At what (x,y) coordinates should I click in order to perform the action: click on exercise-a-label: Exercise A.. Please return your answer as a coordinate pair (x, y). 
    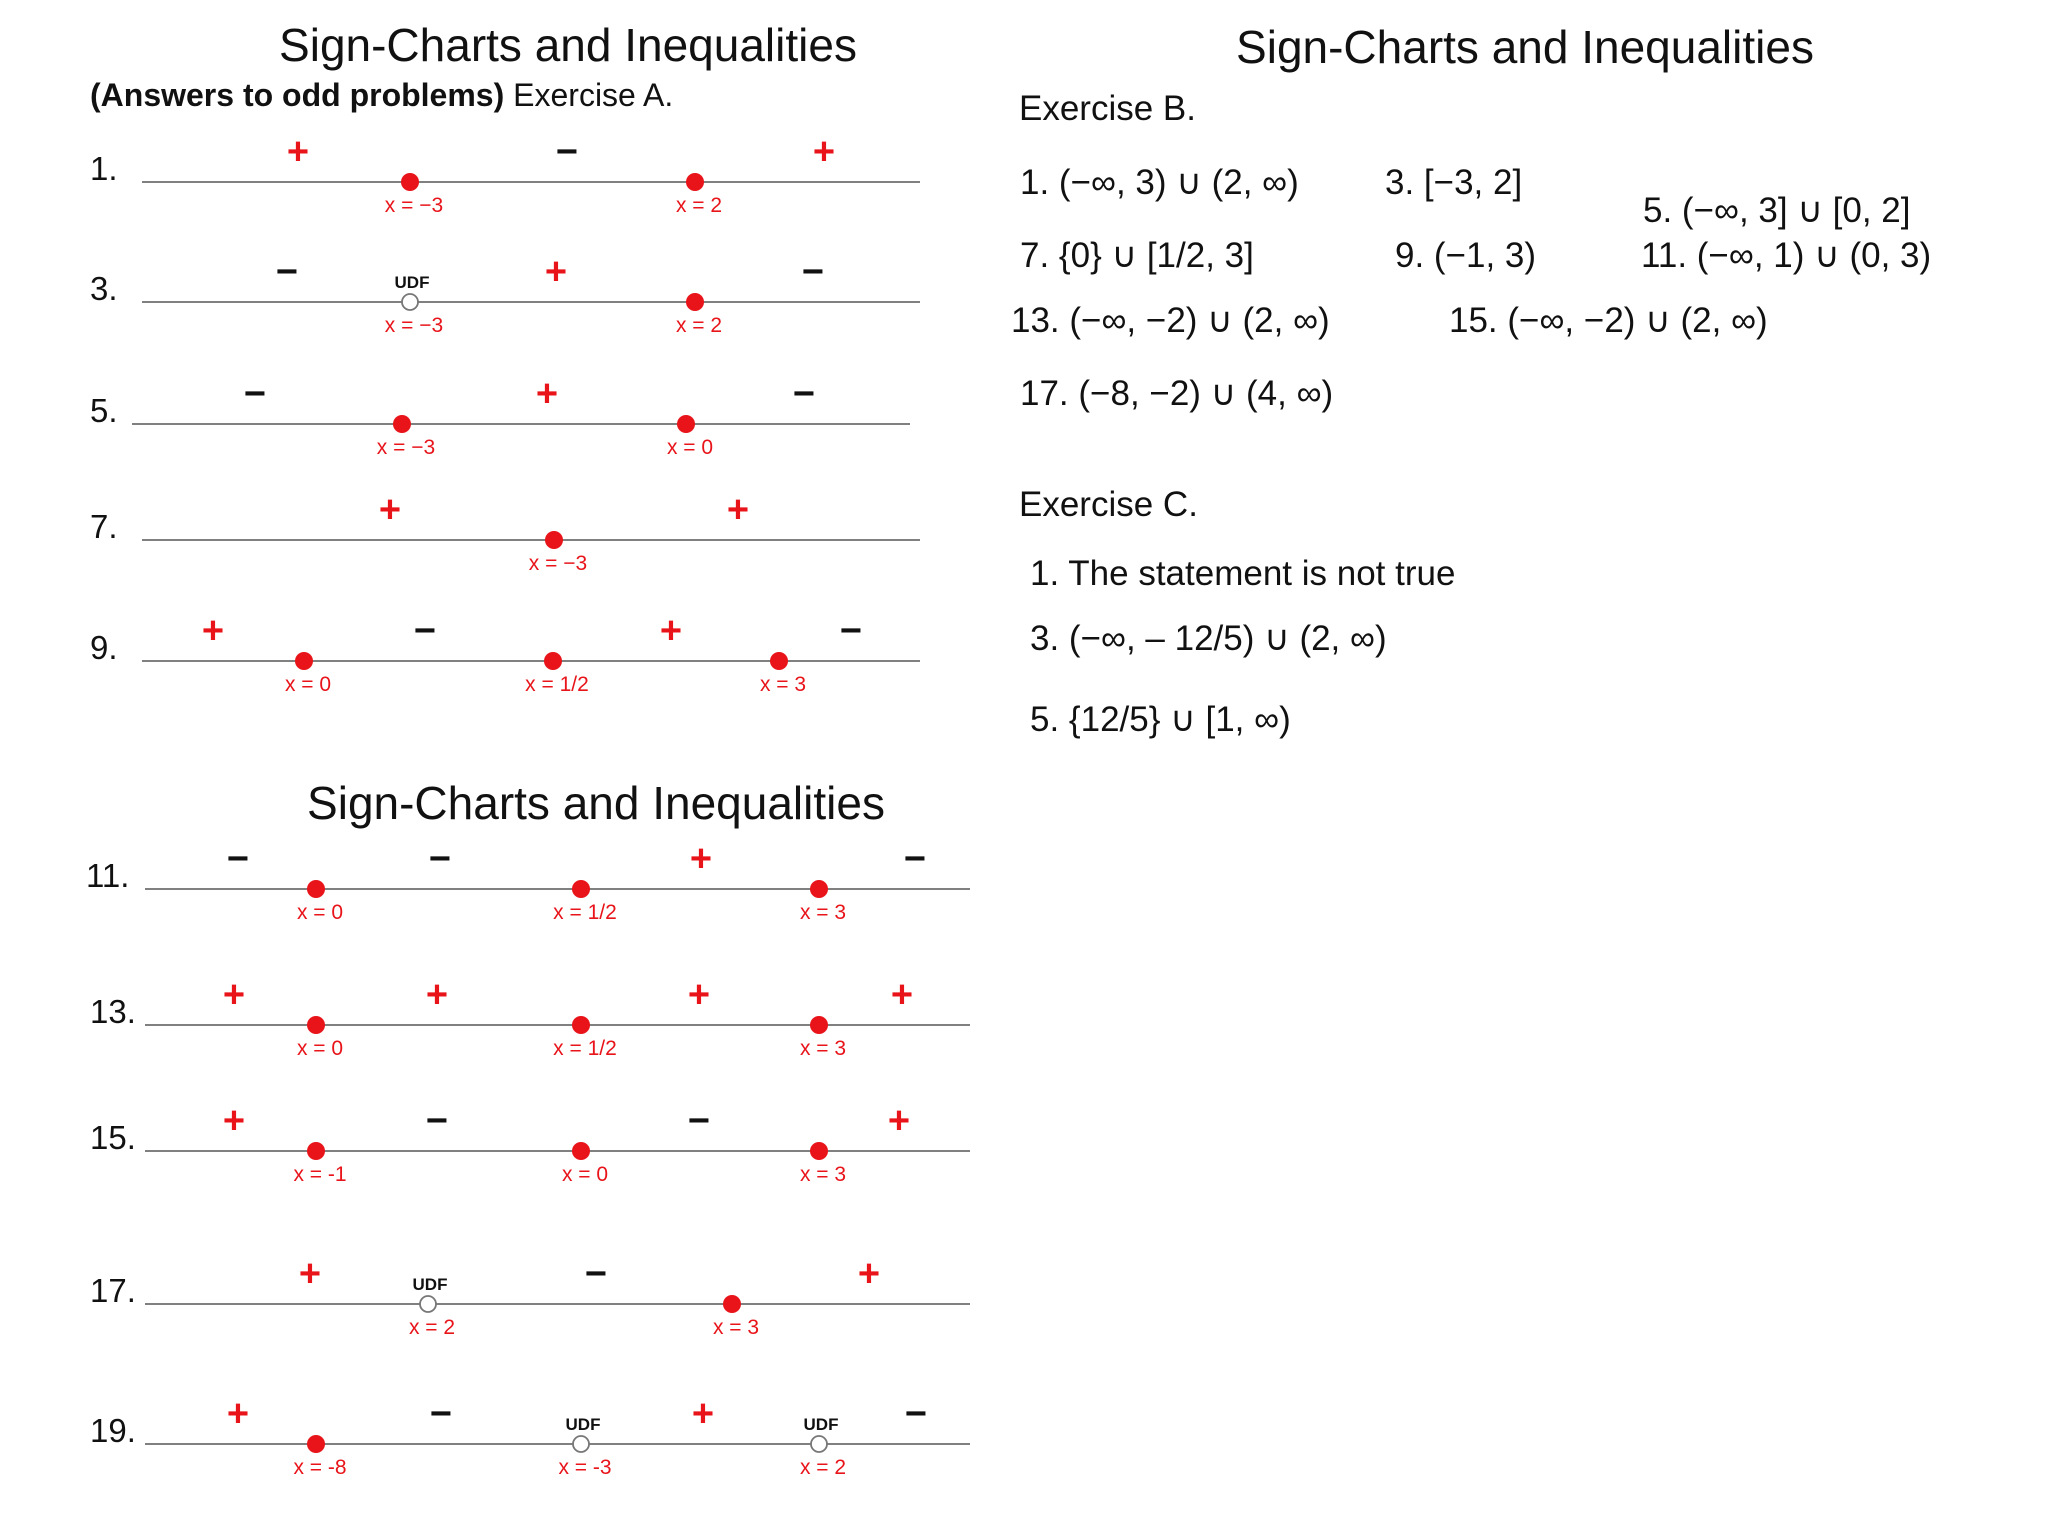
    Looking at the image, I should click on (589, 95).